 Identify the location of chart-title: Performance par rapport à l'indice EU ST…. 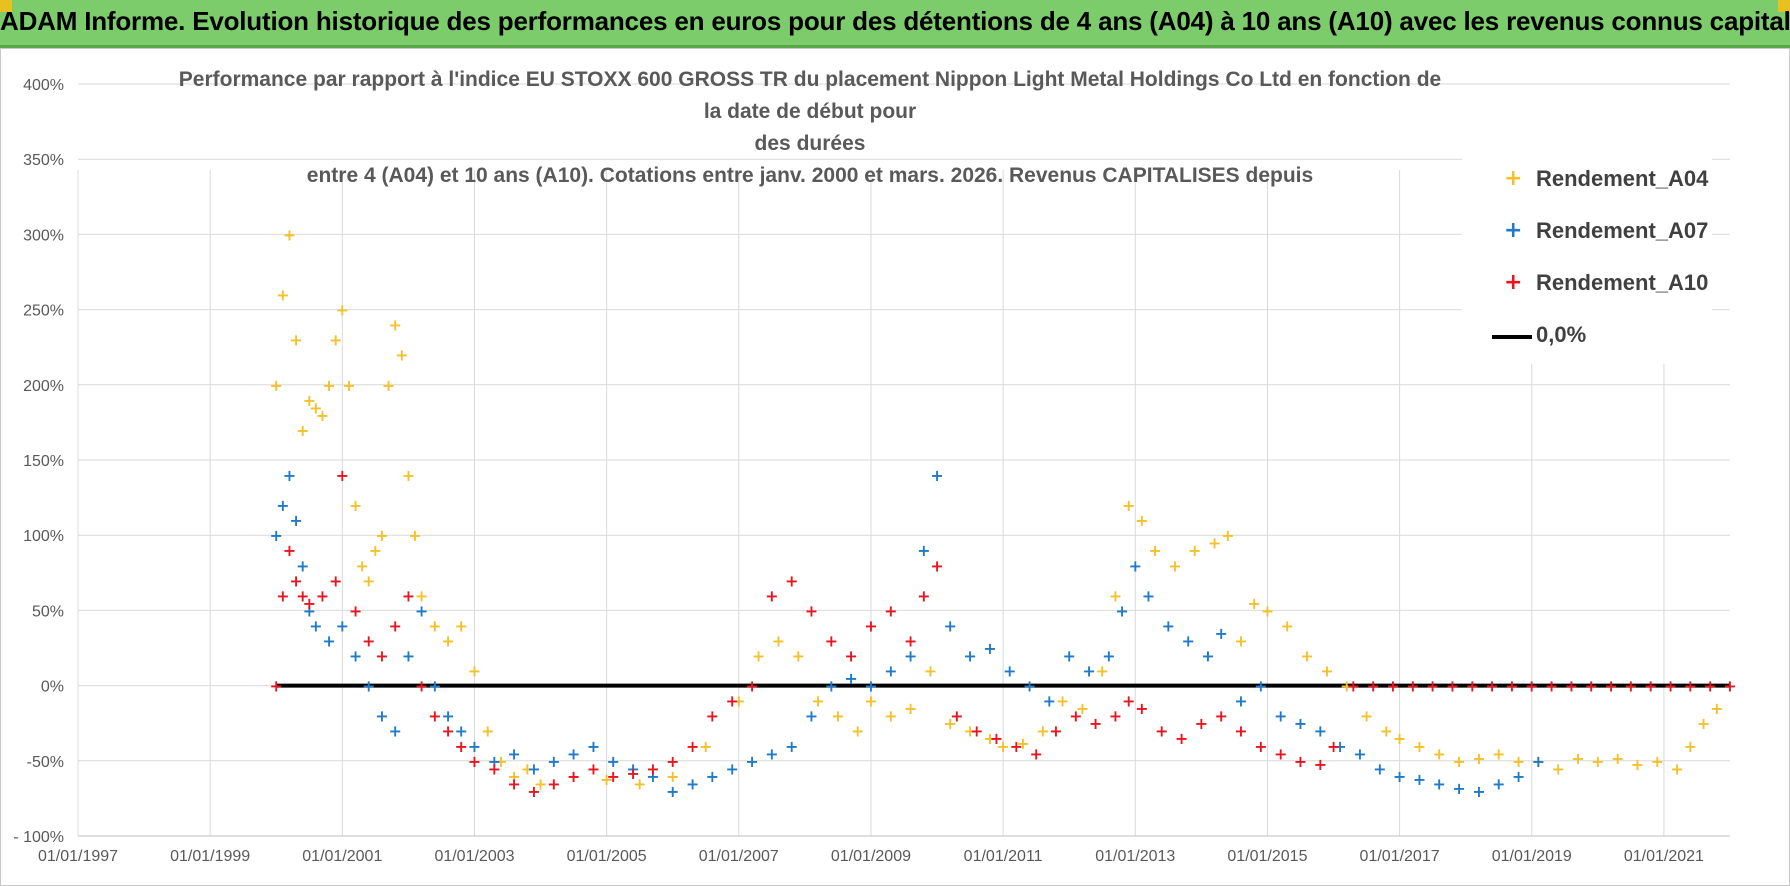
(810, 128).